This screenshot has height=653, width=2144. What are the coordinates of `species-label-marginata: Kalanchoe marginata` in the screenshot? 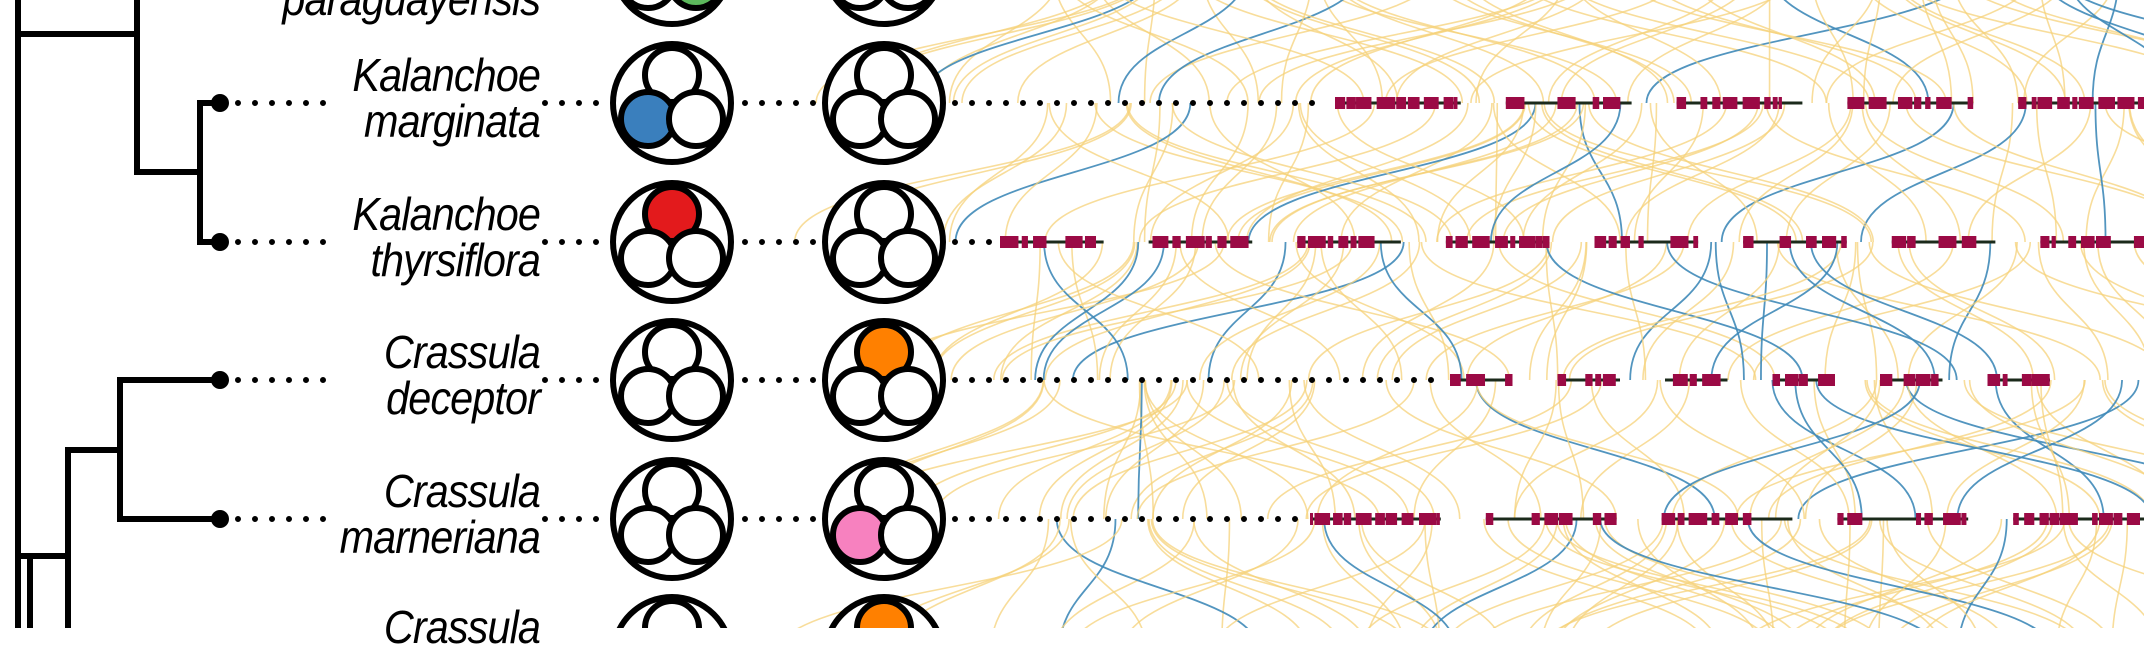 It's located at (360, 98).